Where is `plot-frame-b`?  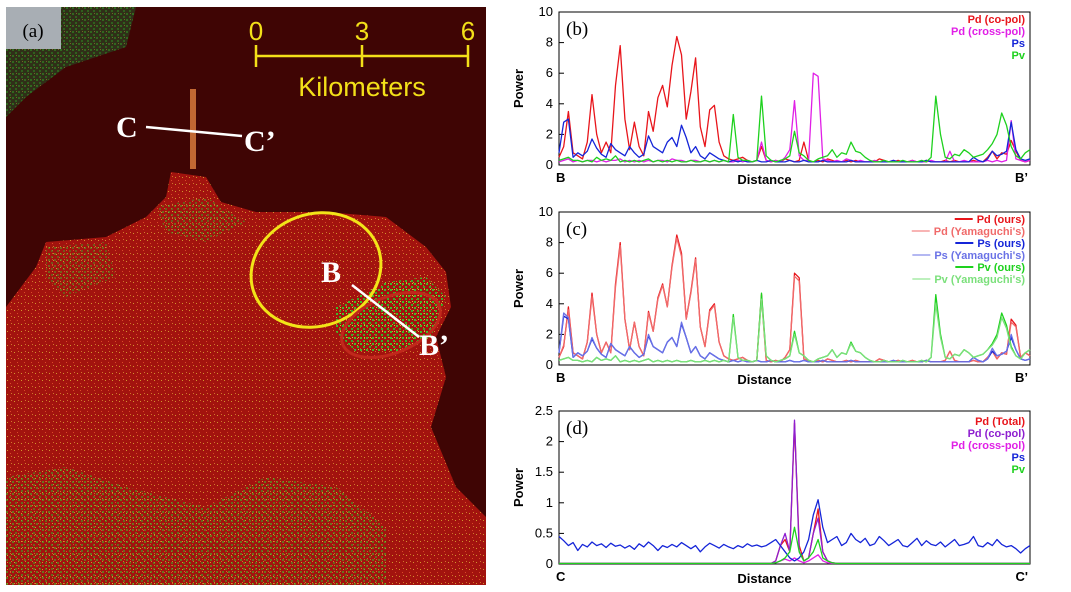 plot-frame-b is located at coordinates (794, 88).